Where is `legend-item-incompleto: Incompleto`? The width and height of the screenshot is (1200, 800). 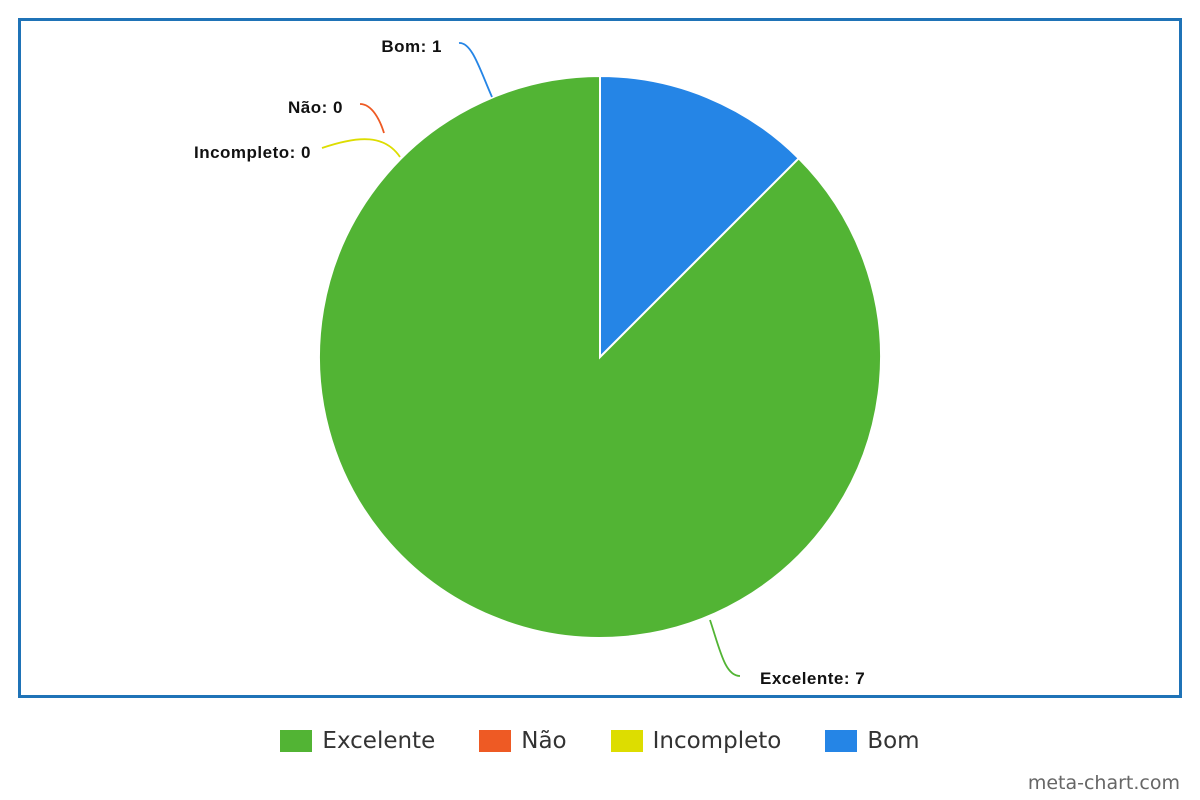
legend-item-incompleto: Incompleto is located at coordinates (696, 741).